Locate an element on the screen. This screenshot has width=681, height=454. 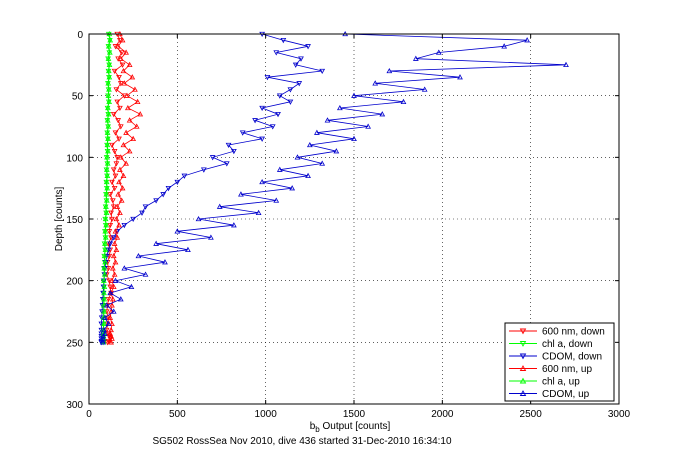
legend-label: 600 nm, down is located at coordinates (573, 332).